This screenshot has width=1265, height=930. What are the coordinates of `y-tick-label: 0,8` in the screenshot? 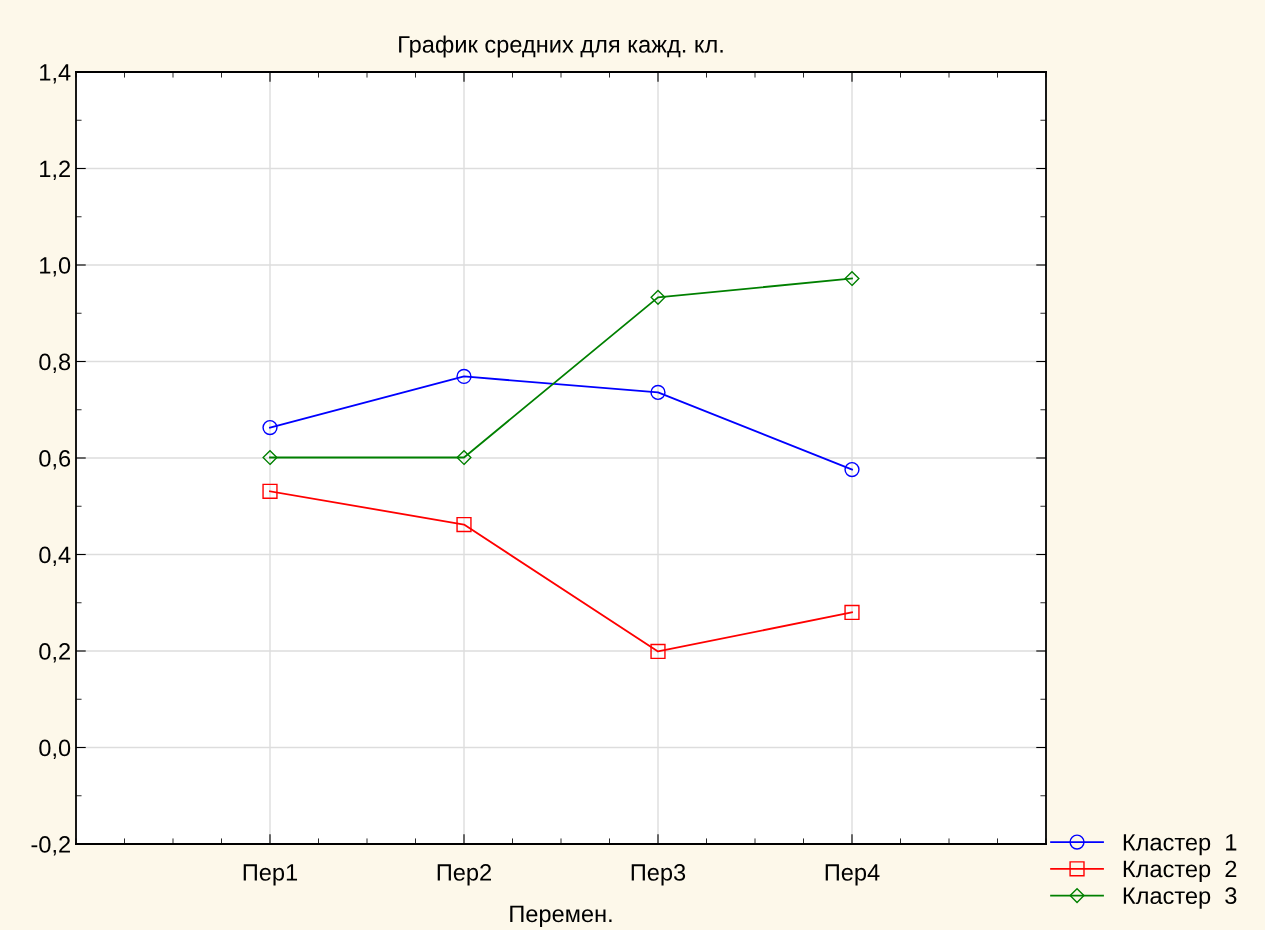 It's located at (55, 363).